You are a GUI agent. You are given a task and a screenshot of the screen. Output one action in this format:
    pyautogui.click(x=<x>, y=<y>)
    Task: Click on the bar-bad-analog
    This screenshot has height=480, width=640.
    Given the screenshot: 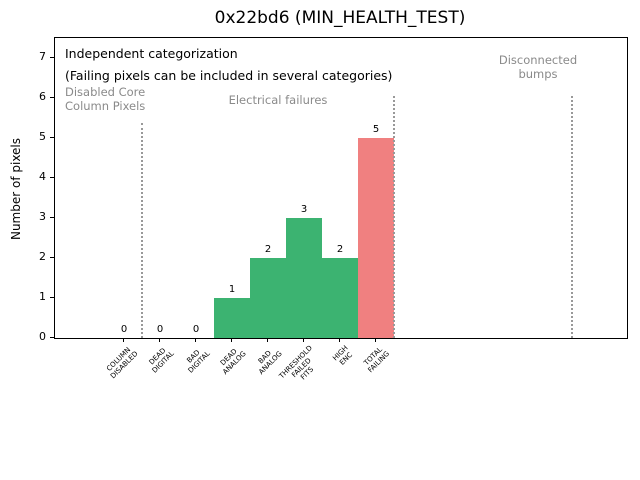 What is the action you would take?
    pyautogui.click(x=268, y=298)
    